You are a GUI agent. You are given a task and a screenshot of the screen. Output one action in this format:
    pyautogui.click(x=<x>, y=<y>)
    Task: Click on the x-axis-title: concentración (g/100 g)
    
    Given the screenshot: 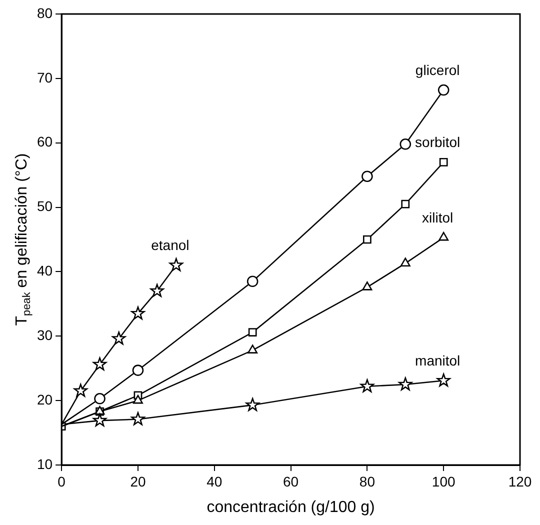 What is the action you would take?
    pyautogui.click(x=290, y=507)
    